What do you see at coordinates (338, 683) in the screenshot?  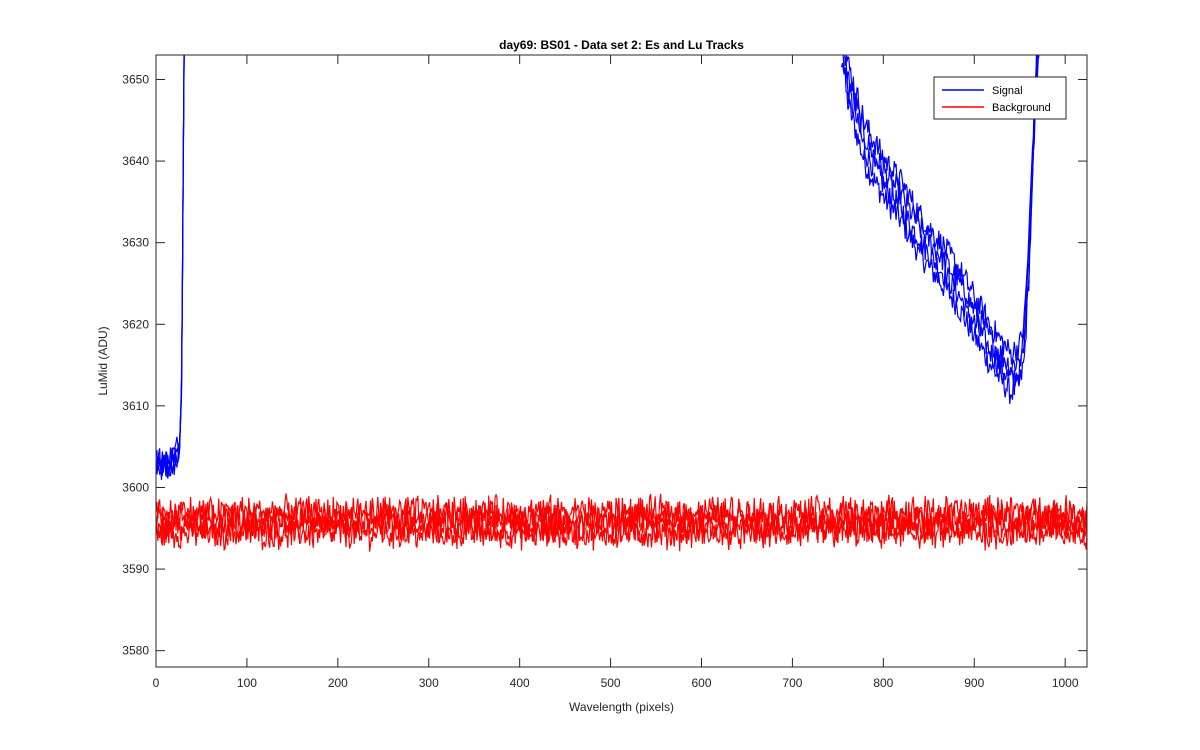 I see `x-tick-label: 200` at bounding box center [338, 683].